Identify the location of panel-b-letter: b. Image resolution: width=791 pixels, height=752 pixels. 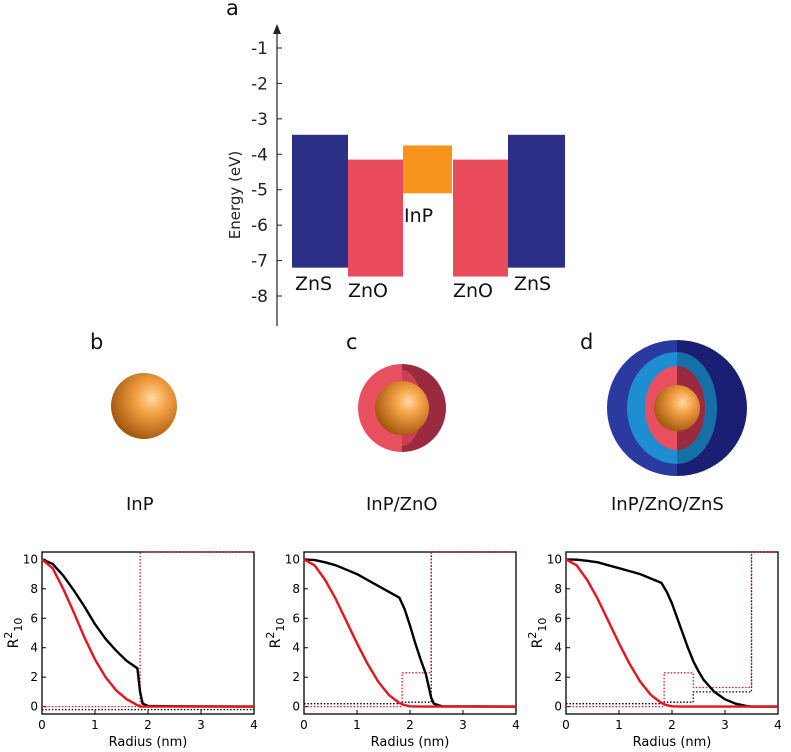
(97, 342).